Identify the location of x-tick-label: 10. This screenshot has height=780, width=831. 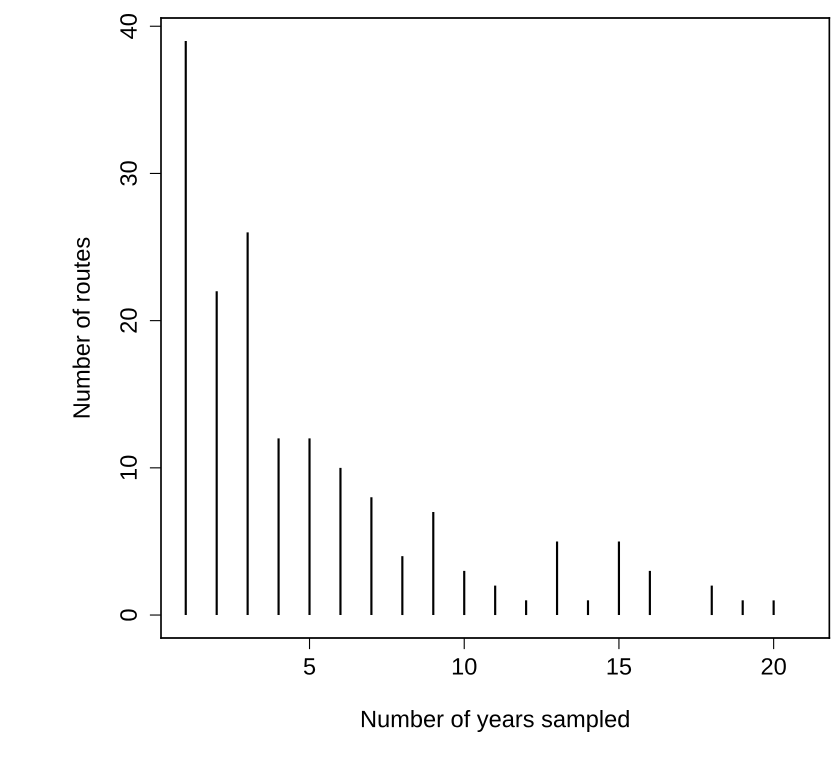
(464, 666).